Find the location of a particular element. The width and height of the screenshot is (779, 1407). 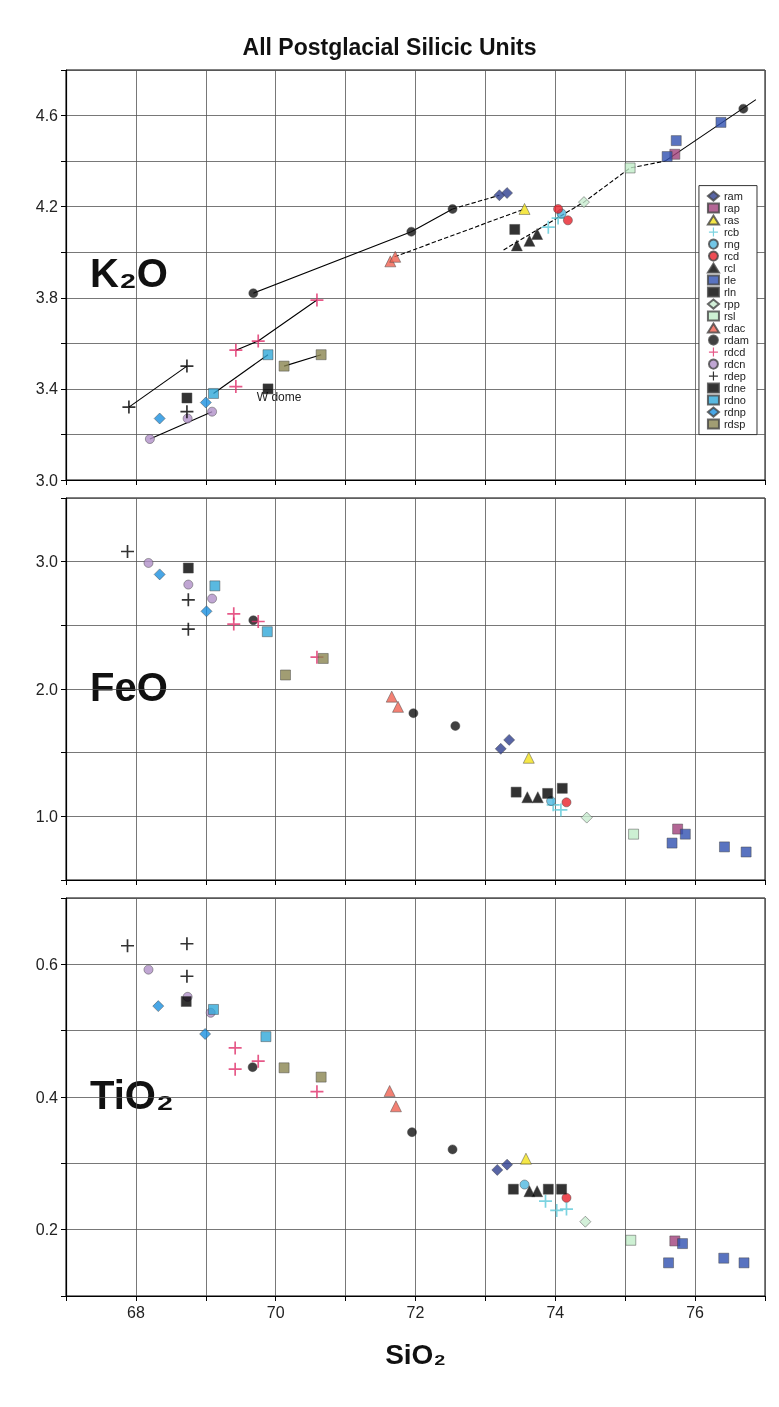

legend-label: rcb is located at coordinates (731, 232).